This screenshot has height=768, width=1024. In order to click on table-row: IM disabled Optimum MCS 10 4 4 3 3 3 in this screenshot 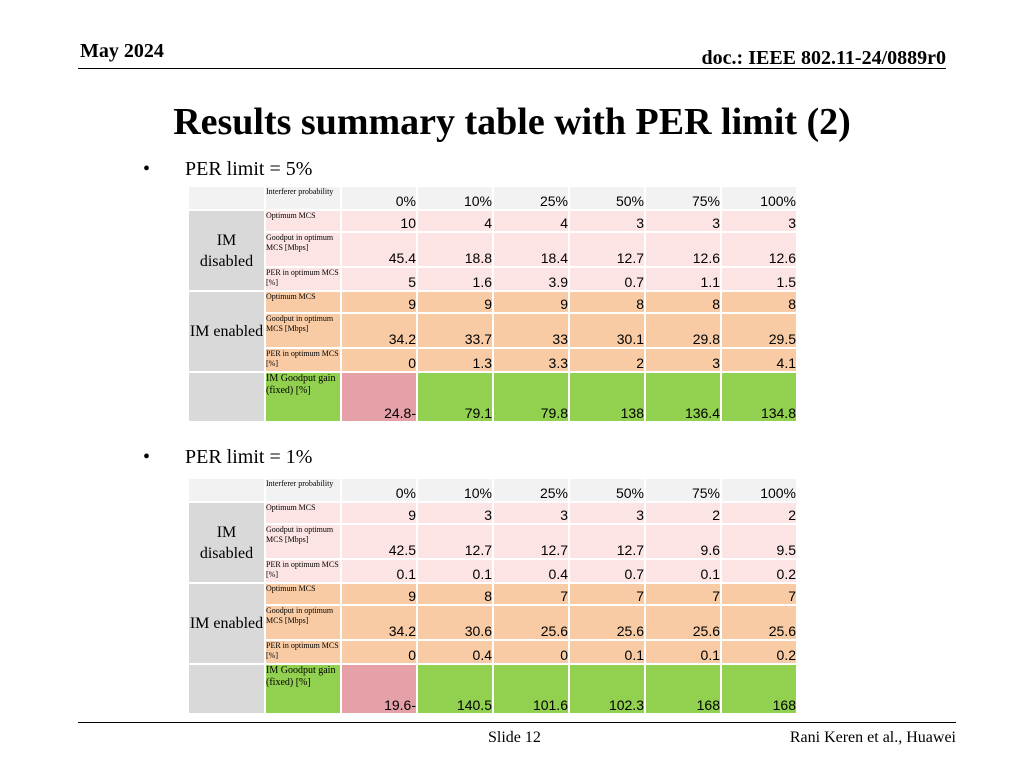, I will do `click(492, 250)`.